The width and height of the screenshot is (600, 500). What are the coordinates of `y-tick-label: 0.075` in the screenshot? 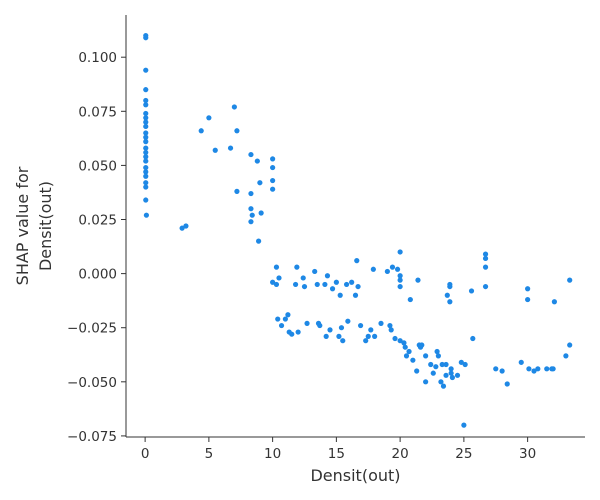 It's located at (97, 112).